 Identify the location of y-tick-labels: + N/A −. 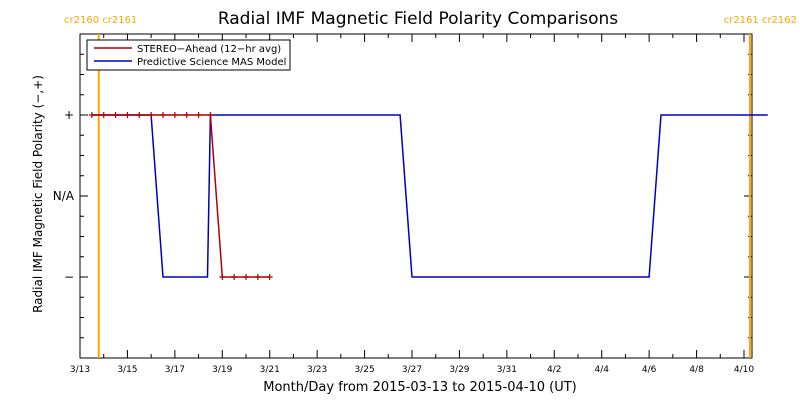
(64, 196).